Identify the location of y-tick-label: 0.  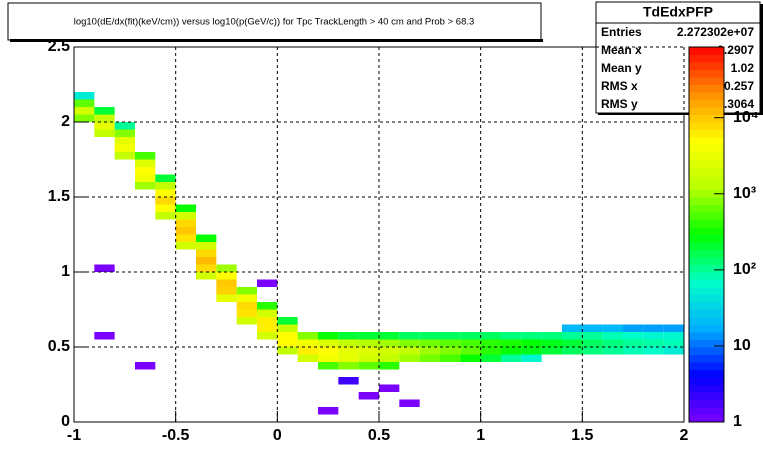
(65, 421).